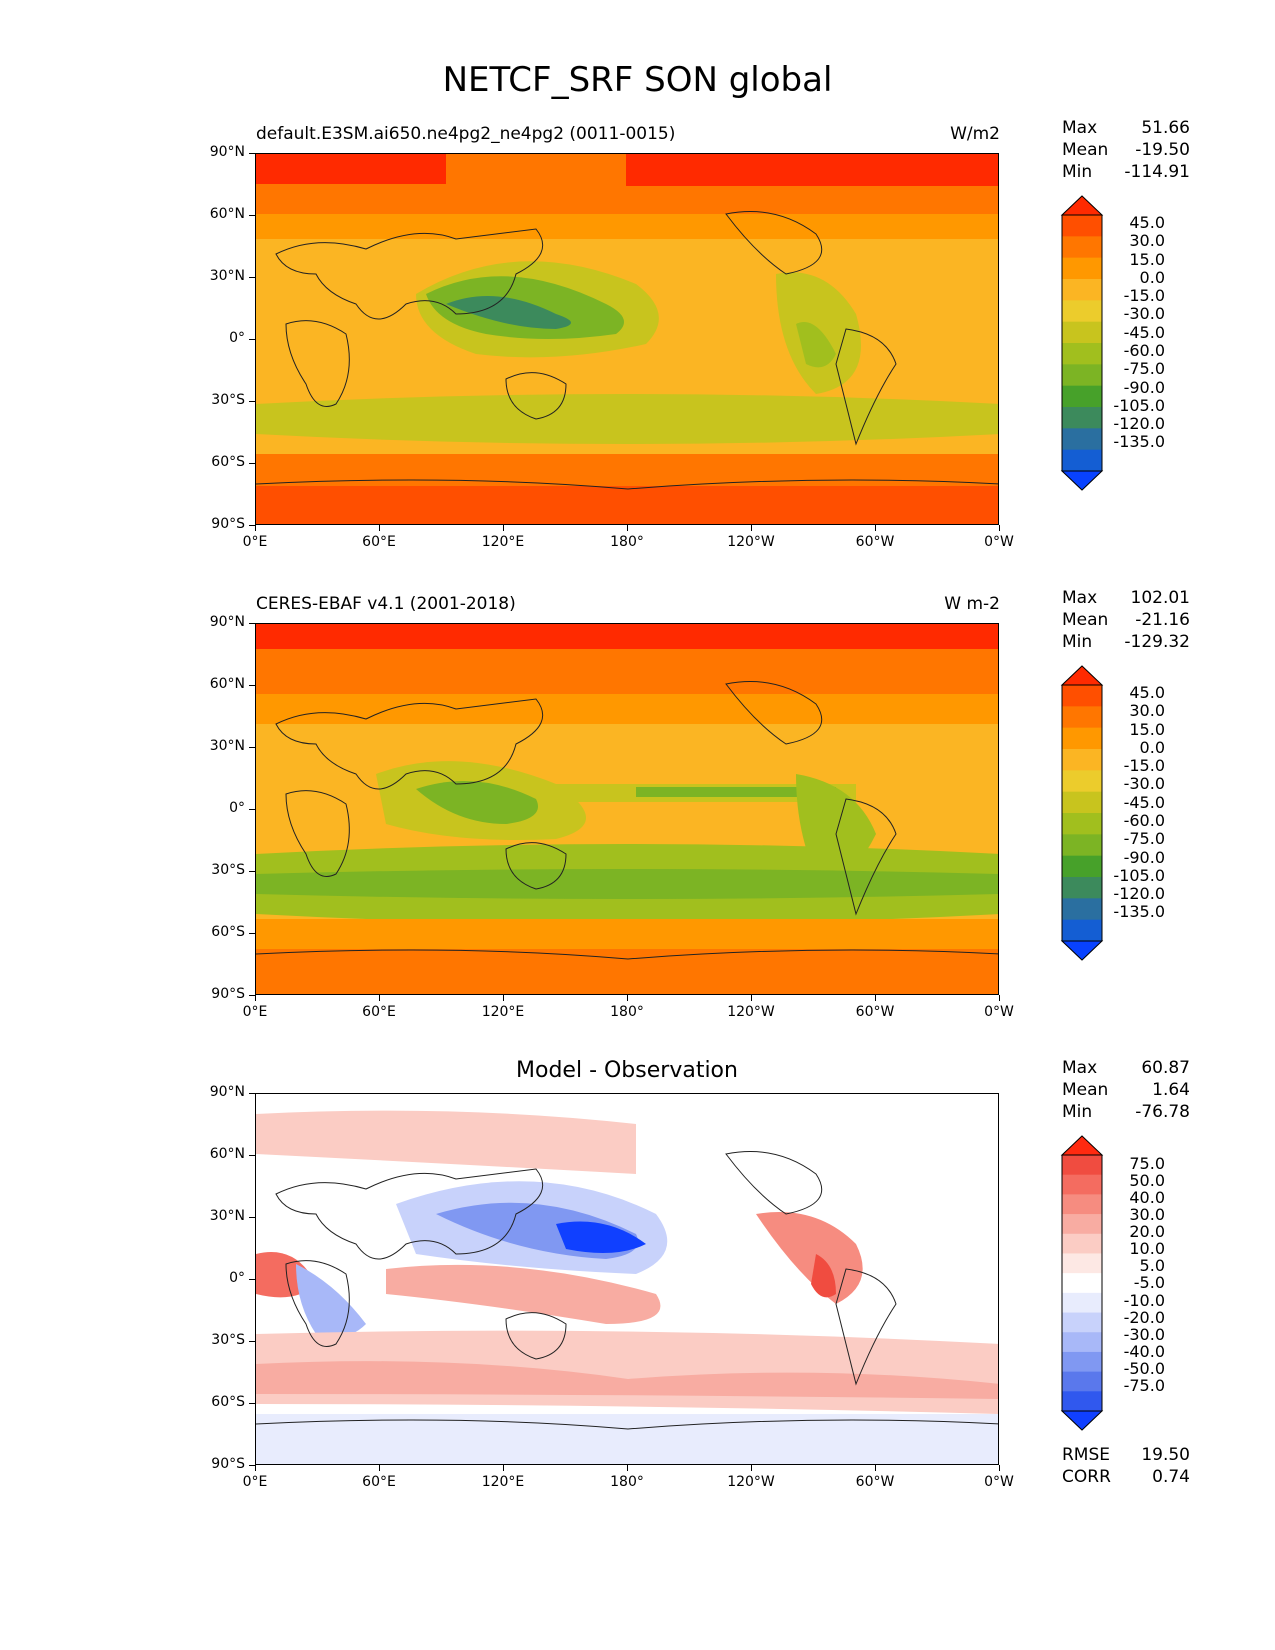 This screenshot has height=1650, width=1275. Describe the element at coordinates (1126, 1466) in the screenshot. I see `rmse-corr-box: RMSE 19.50 CORR 0.74` at that location.